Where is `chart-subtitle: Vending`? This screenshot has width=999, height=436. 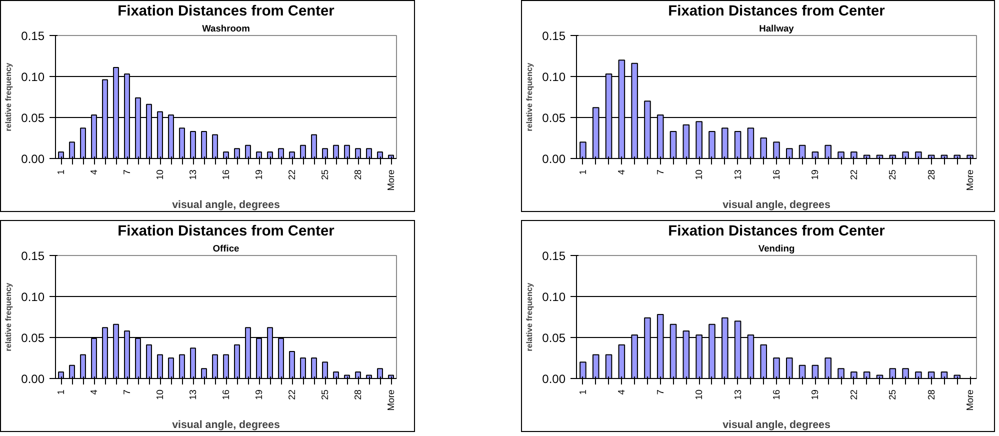
chart-subtitle: Vending is located at coordinates (776, 249).